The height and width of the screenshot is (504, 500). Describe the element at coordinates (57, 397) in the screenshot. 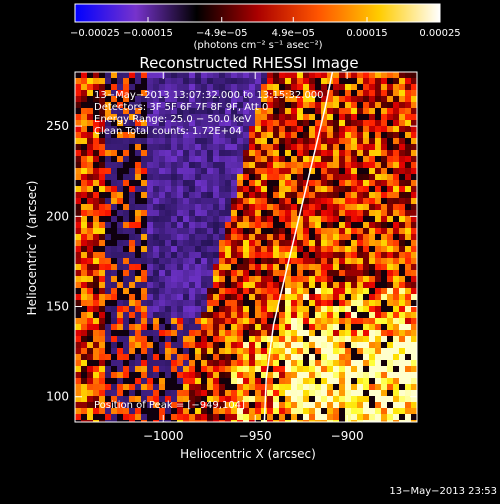

I see `y-tick-label: 100` at that location.